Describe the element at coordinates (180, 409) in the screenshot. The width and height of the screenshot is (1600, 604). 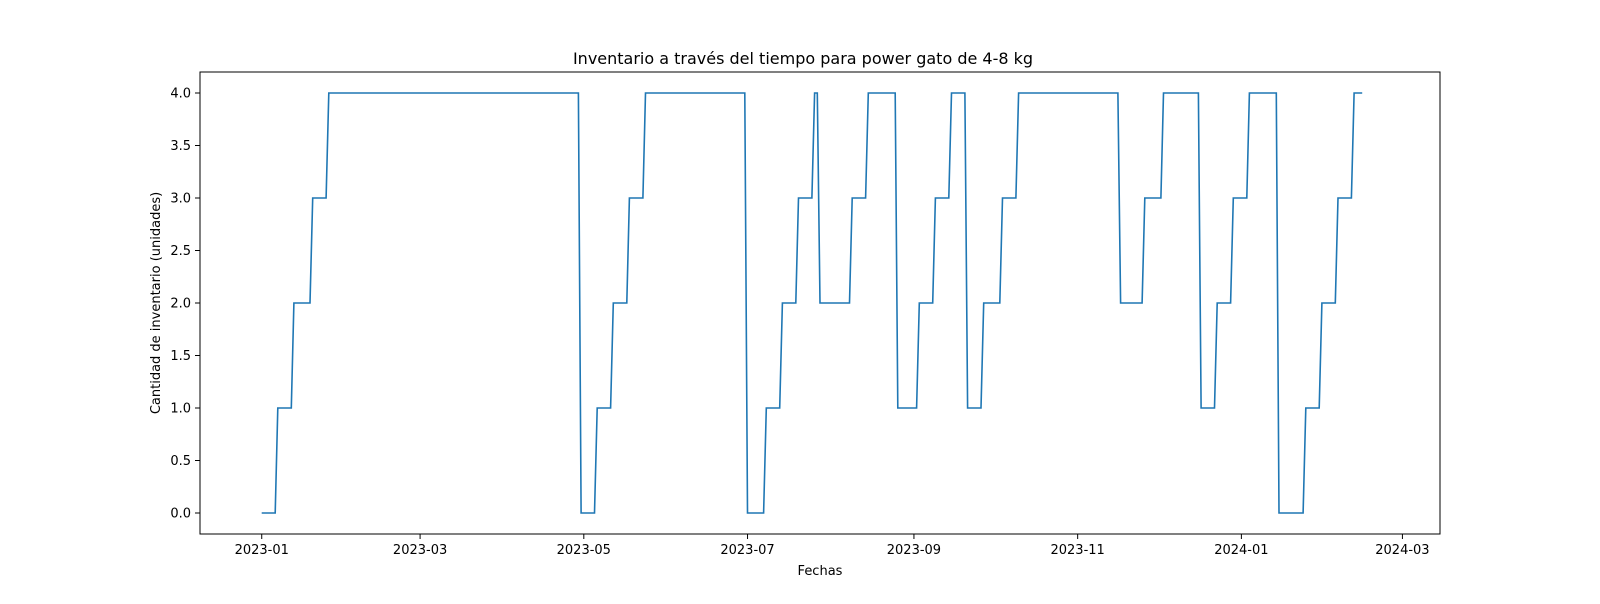
I see `y-tick-label: 1.0` at that location.